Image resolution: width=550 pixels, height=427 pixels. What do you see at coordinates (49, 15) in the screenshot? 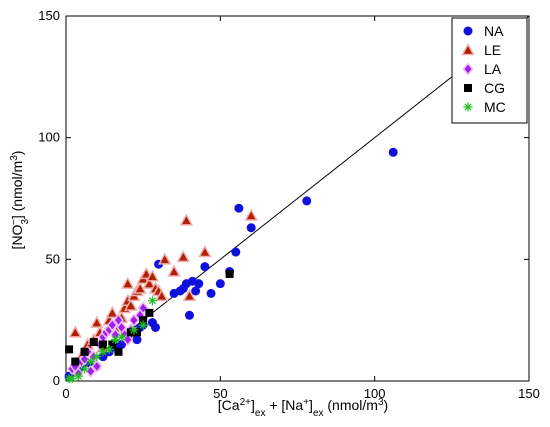
I see `y-tick-label: 150` at bounding box center [49, 15].